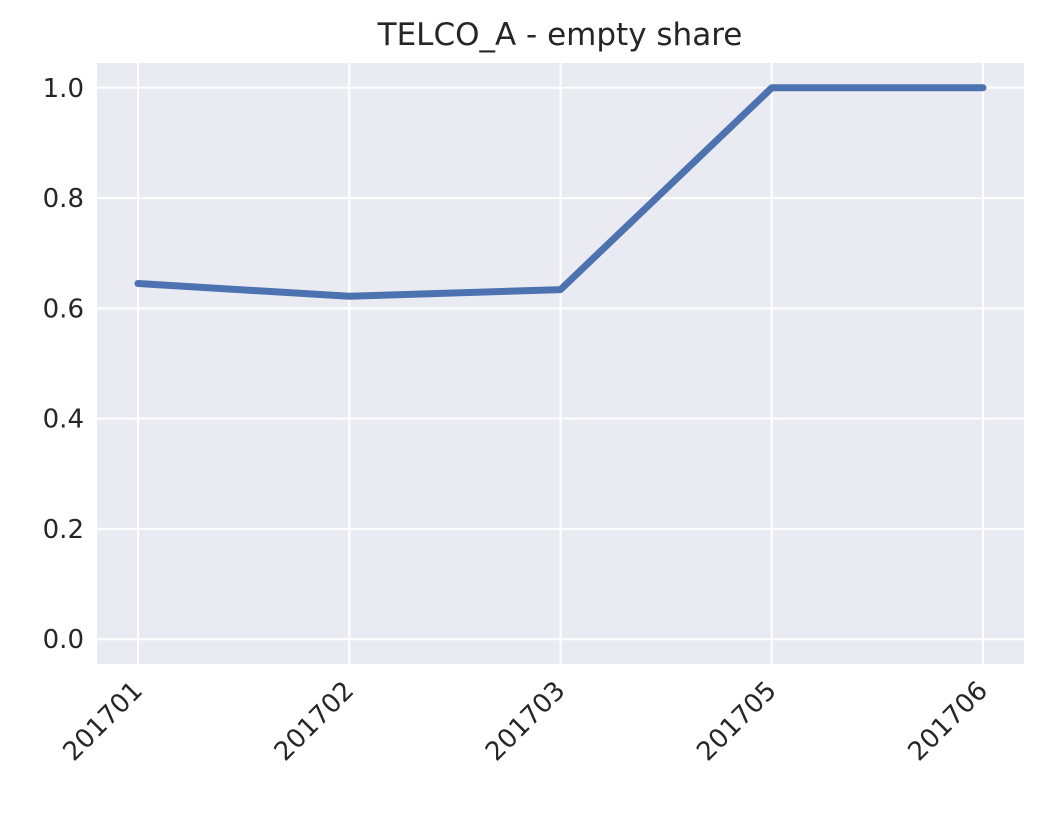 This screenshot has height=826, width=1059. I want to click on y-tick-labels: 0.0 0.2 0.4 0.6 0.8 1.0, so click(63, 364).